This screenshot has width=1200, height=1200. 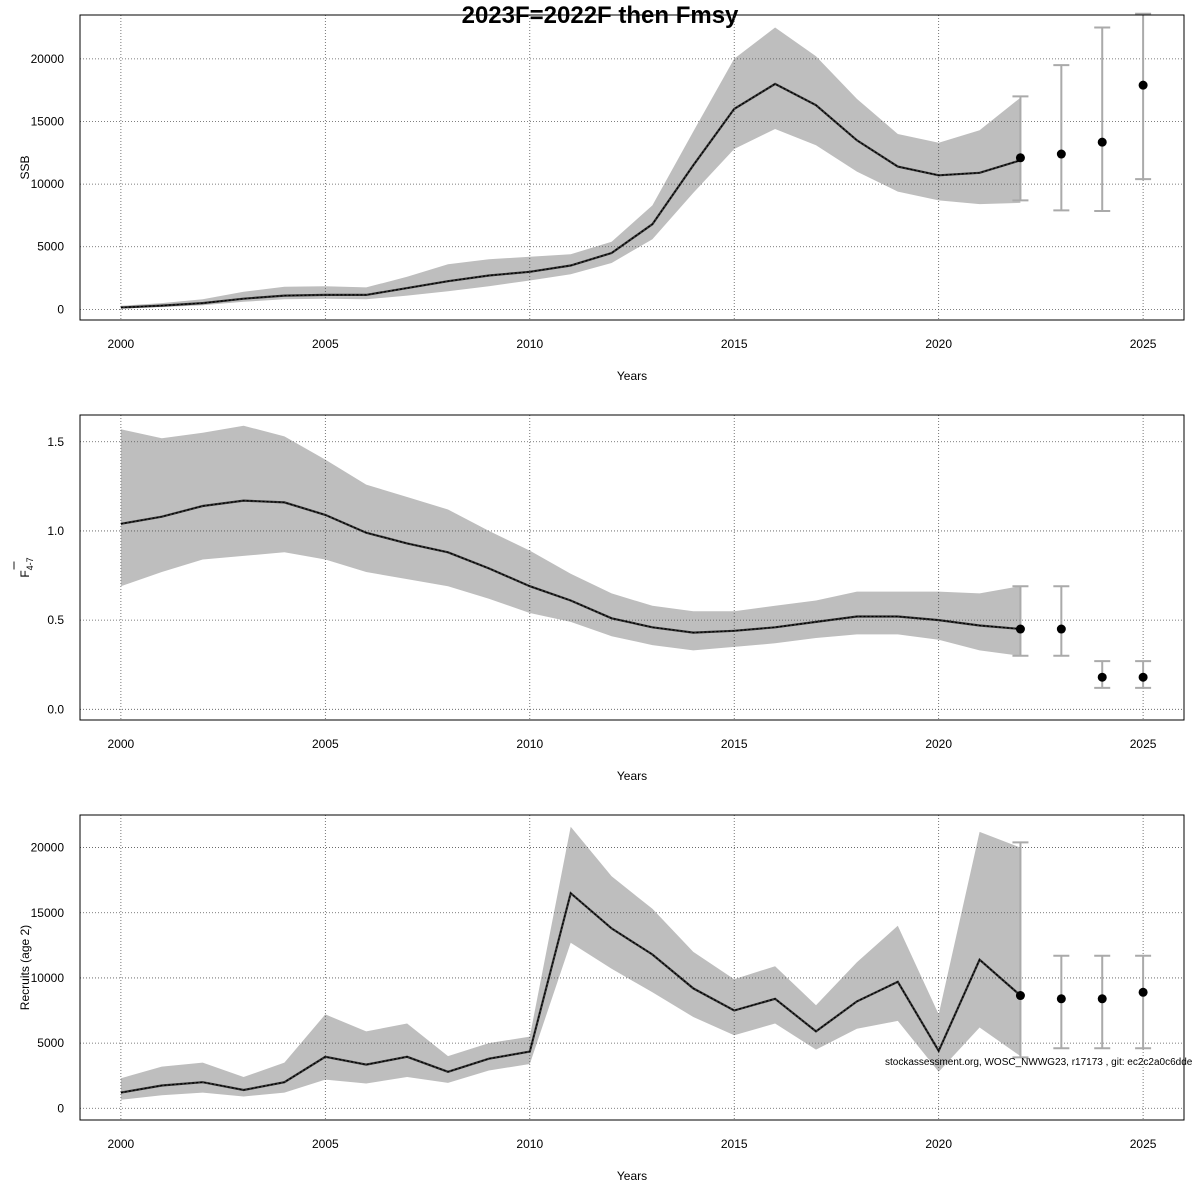 What do you see at coordinates (25, 967) in the screenshot?
I see `y-axis-label: Recruits (age 2)` at bounding box center [25, 967].